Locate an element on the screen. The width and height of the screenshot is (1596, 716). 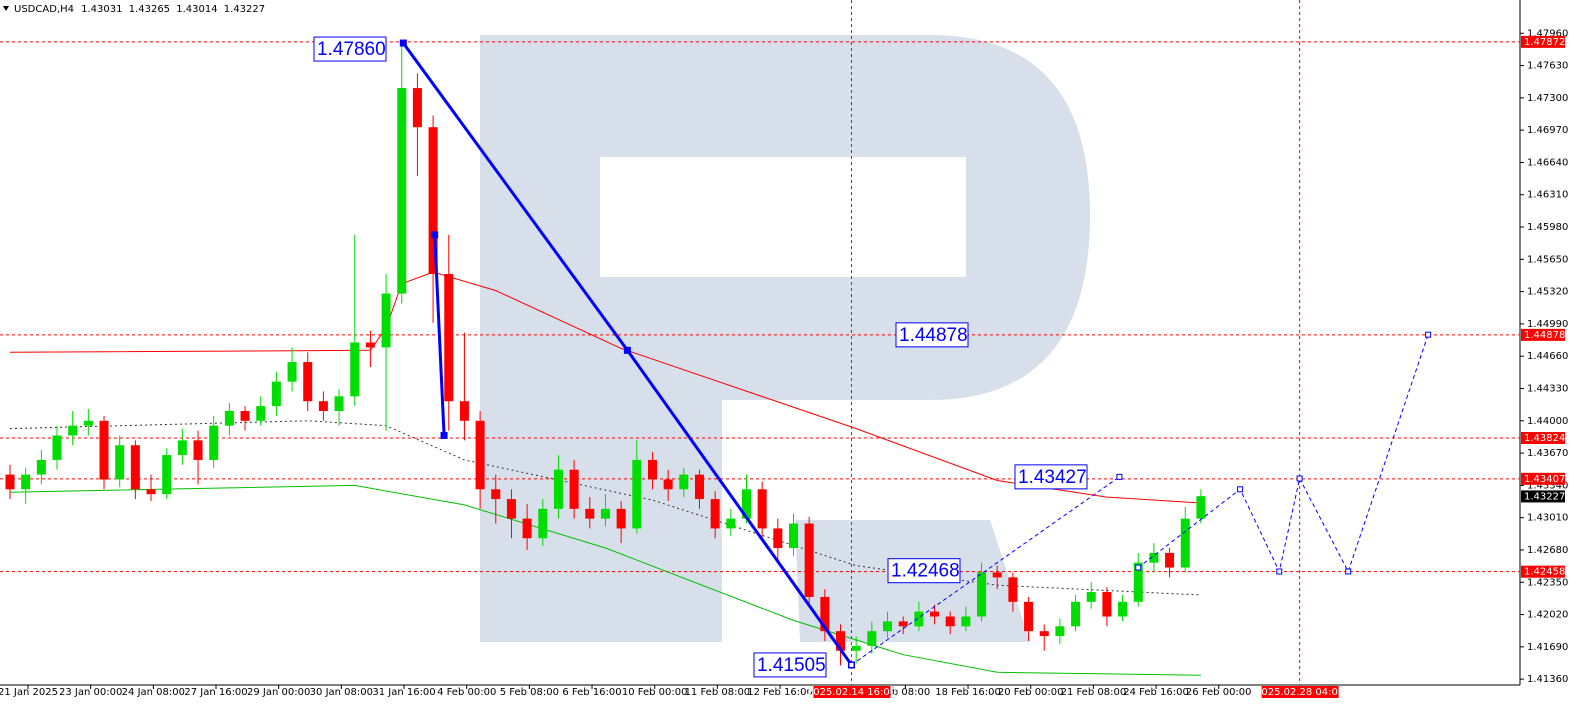
x-tick-label: 11 Feb 08:00 is located at coordinates (718, 692).